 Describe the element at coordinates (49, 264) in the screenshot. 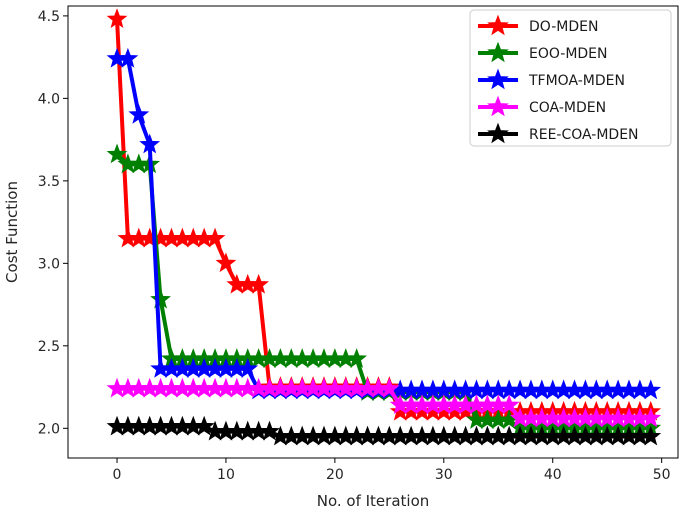

I see `y-tick-label: 3.0` at that location.